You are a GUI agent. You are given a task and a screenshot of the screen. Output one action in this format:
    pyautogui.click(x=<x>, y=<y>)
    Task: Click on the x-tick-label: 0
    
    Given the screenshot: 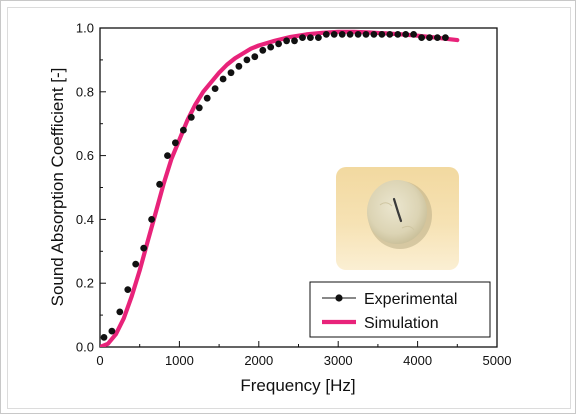 What is the action you would take?
    pyautogui.click(x=99, y=360)
    